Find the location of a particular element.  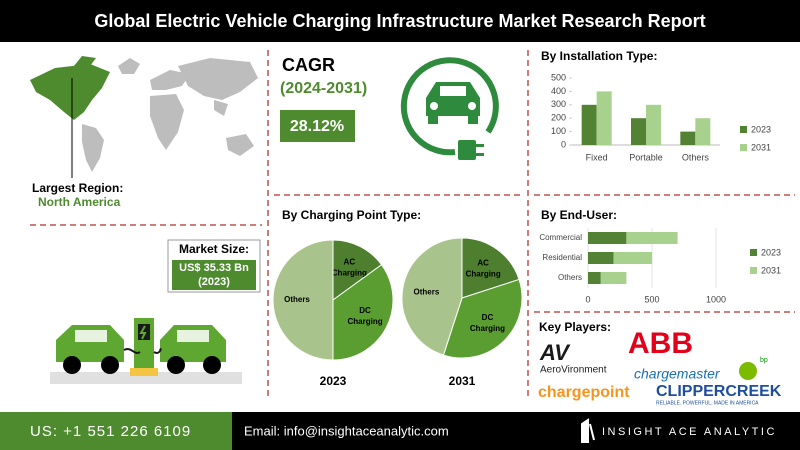

world-map is located at coordinates (144, 117).